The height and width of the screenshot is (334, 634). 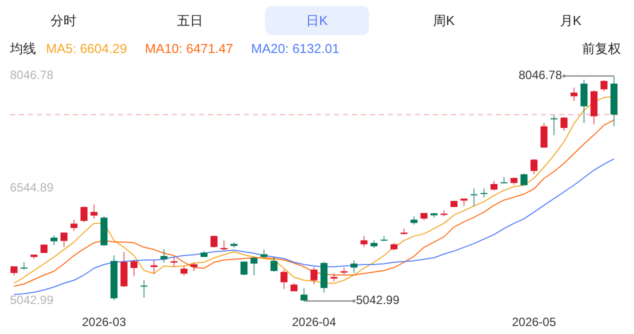 I want to click on annotation: 5042.99, so click(x=378, y=300).